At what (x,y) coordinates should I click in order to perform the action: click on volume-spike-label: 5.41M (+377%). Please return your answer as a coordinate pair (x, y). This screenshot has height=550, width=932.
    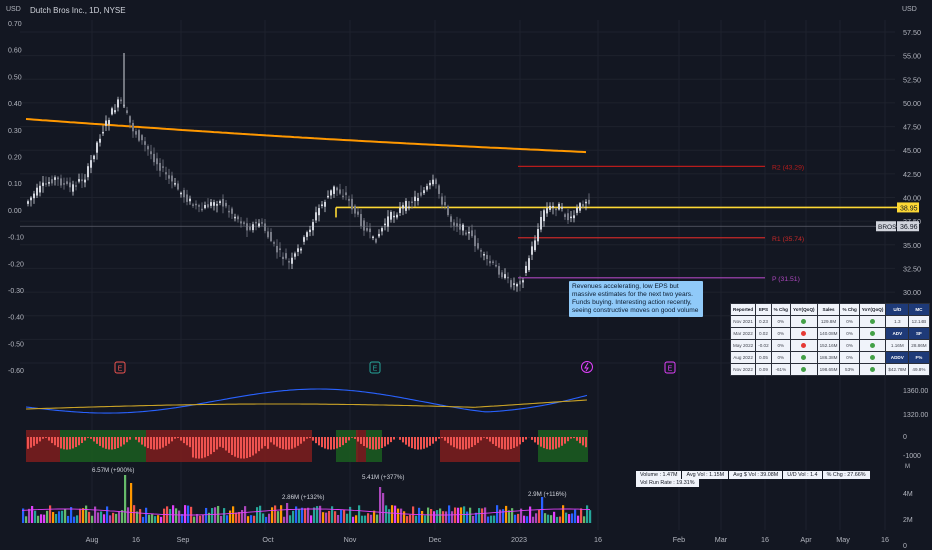
    Looking at the image, I should click on (383, 477).